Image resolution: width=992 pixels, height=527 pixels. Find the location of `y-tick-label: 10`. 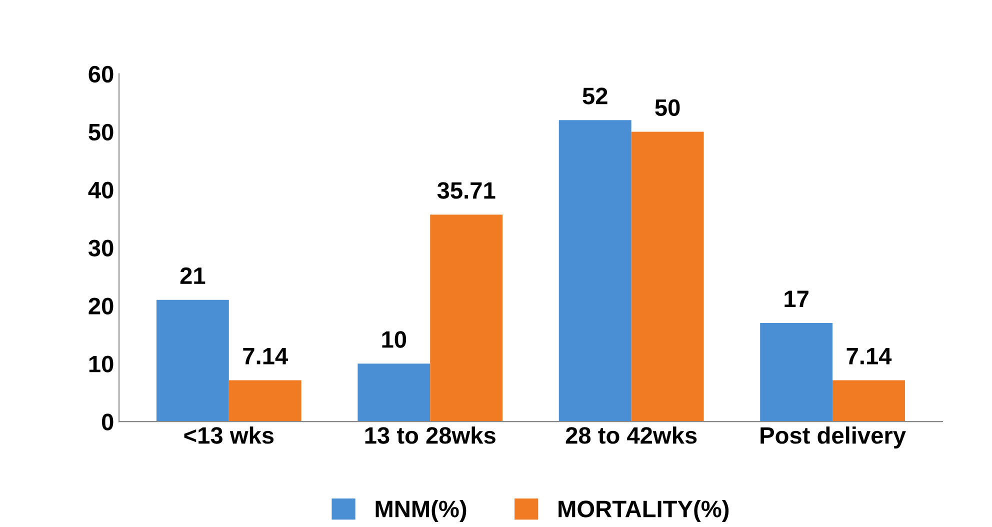

y-tick-label: 10 is located at coordinates (101, 364).